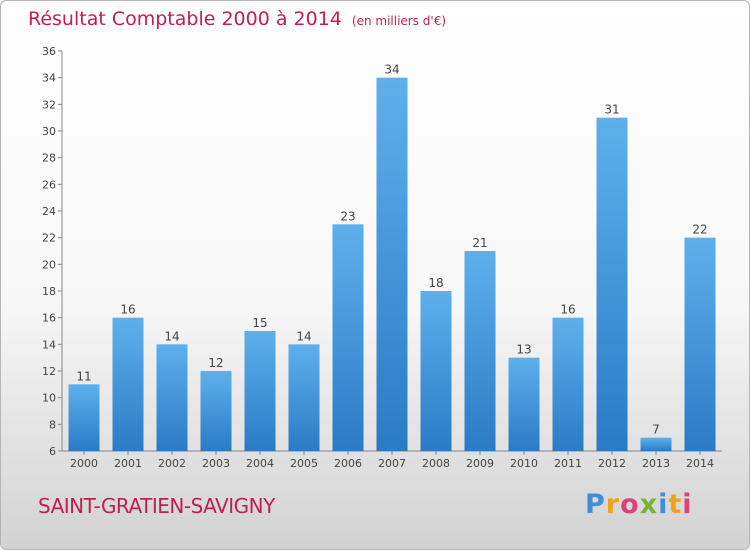 The height and width of the screenshot is (550, 750). I want to click on x-tick-label: 2008, so click(436, 463).